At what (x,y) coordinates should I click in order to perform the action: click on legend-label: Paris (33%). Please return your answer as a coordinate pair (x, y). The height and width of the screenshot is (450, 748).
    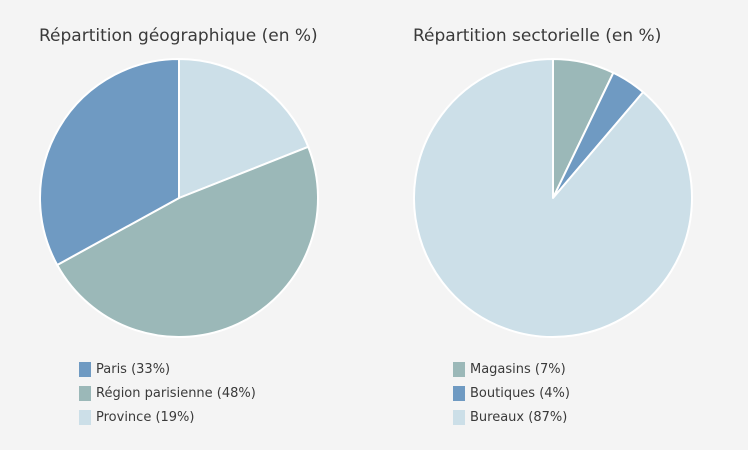
    Looking at the image, I should click on (133, 369).